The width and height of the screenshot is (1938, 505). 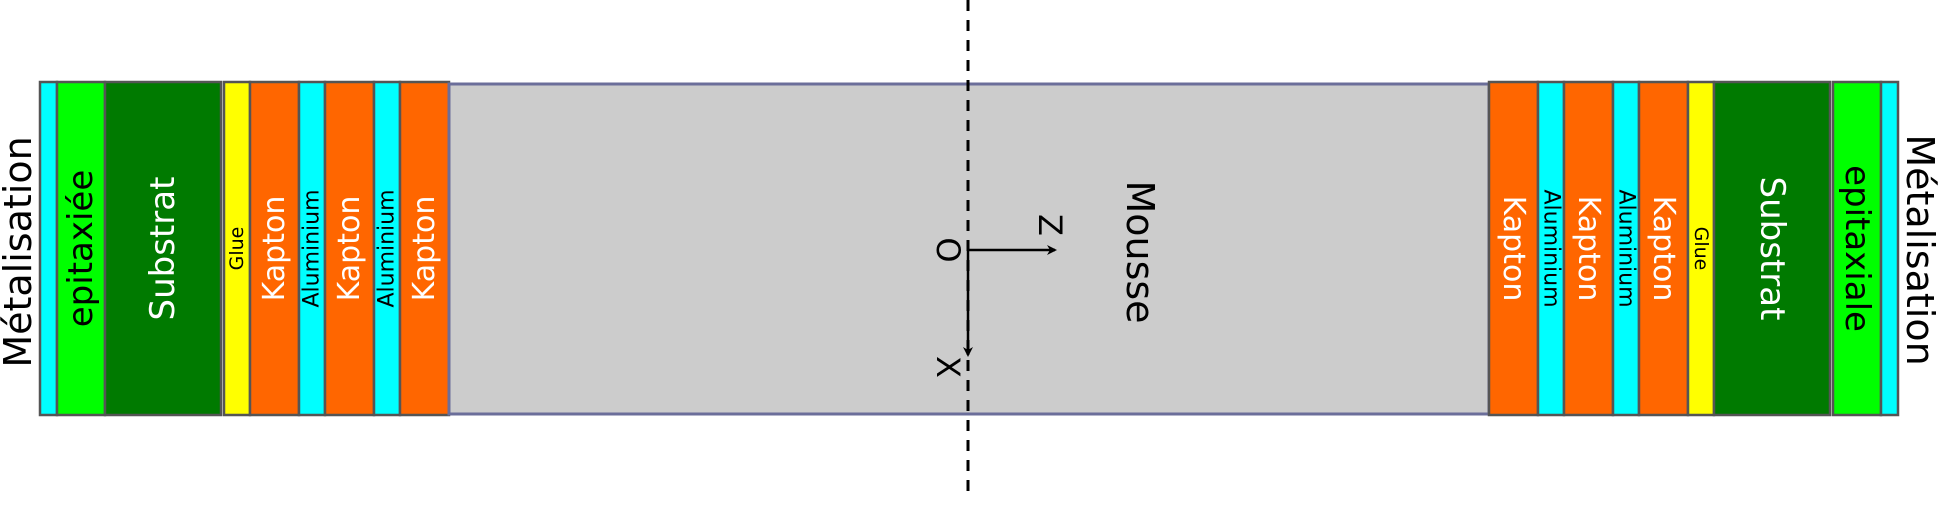 What do you see at coordinates (1918, 249) in the screenshot?
I see `metalisation-label-right: Métalisation` at bounding box center [1918, 249].